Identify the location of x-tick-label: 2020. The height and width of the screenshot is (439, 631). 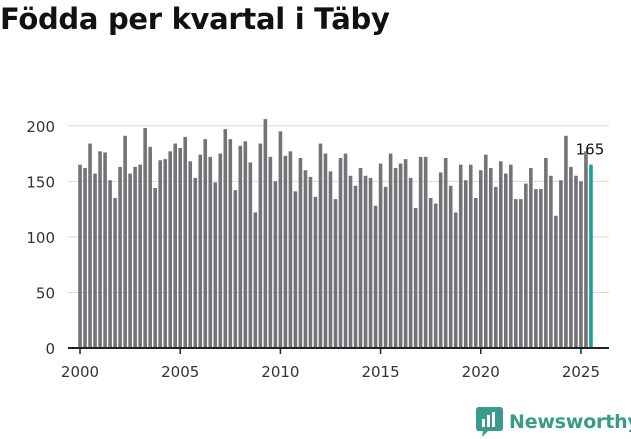
(481, 372).